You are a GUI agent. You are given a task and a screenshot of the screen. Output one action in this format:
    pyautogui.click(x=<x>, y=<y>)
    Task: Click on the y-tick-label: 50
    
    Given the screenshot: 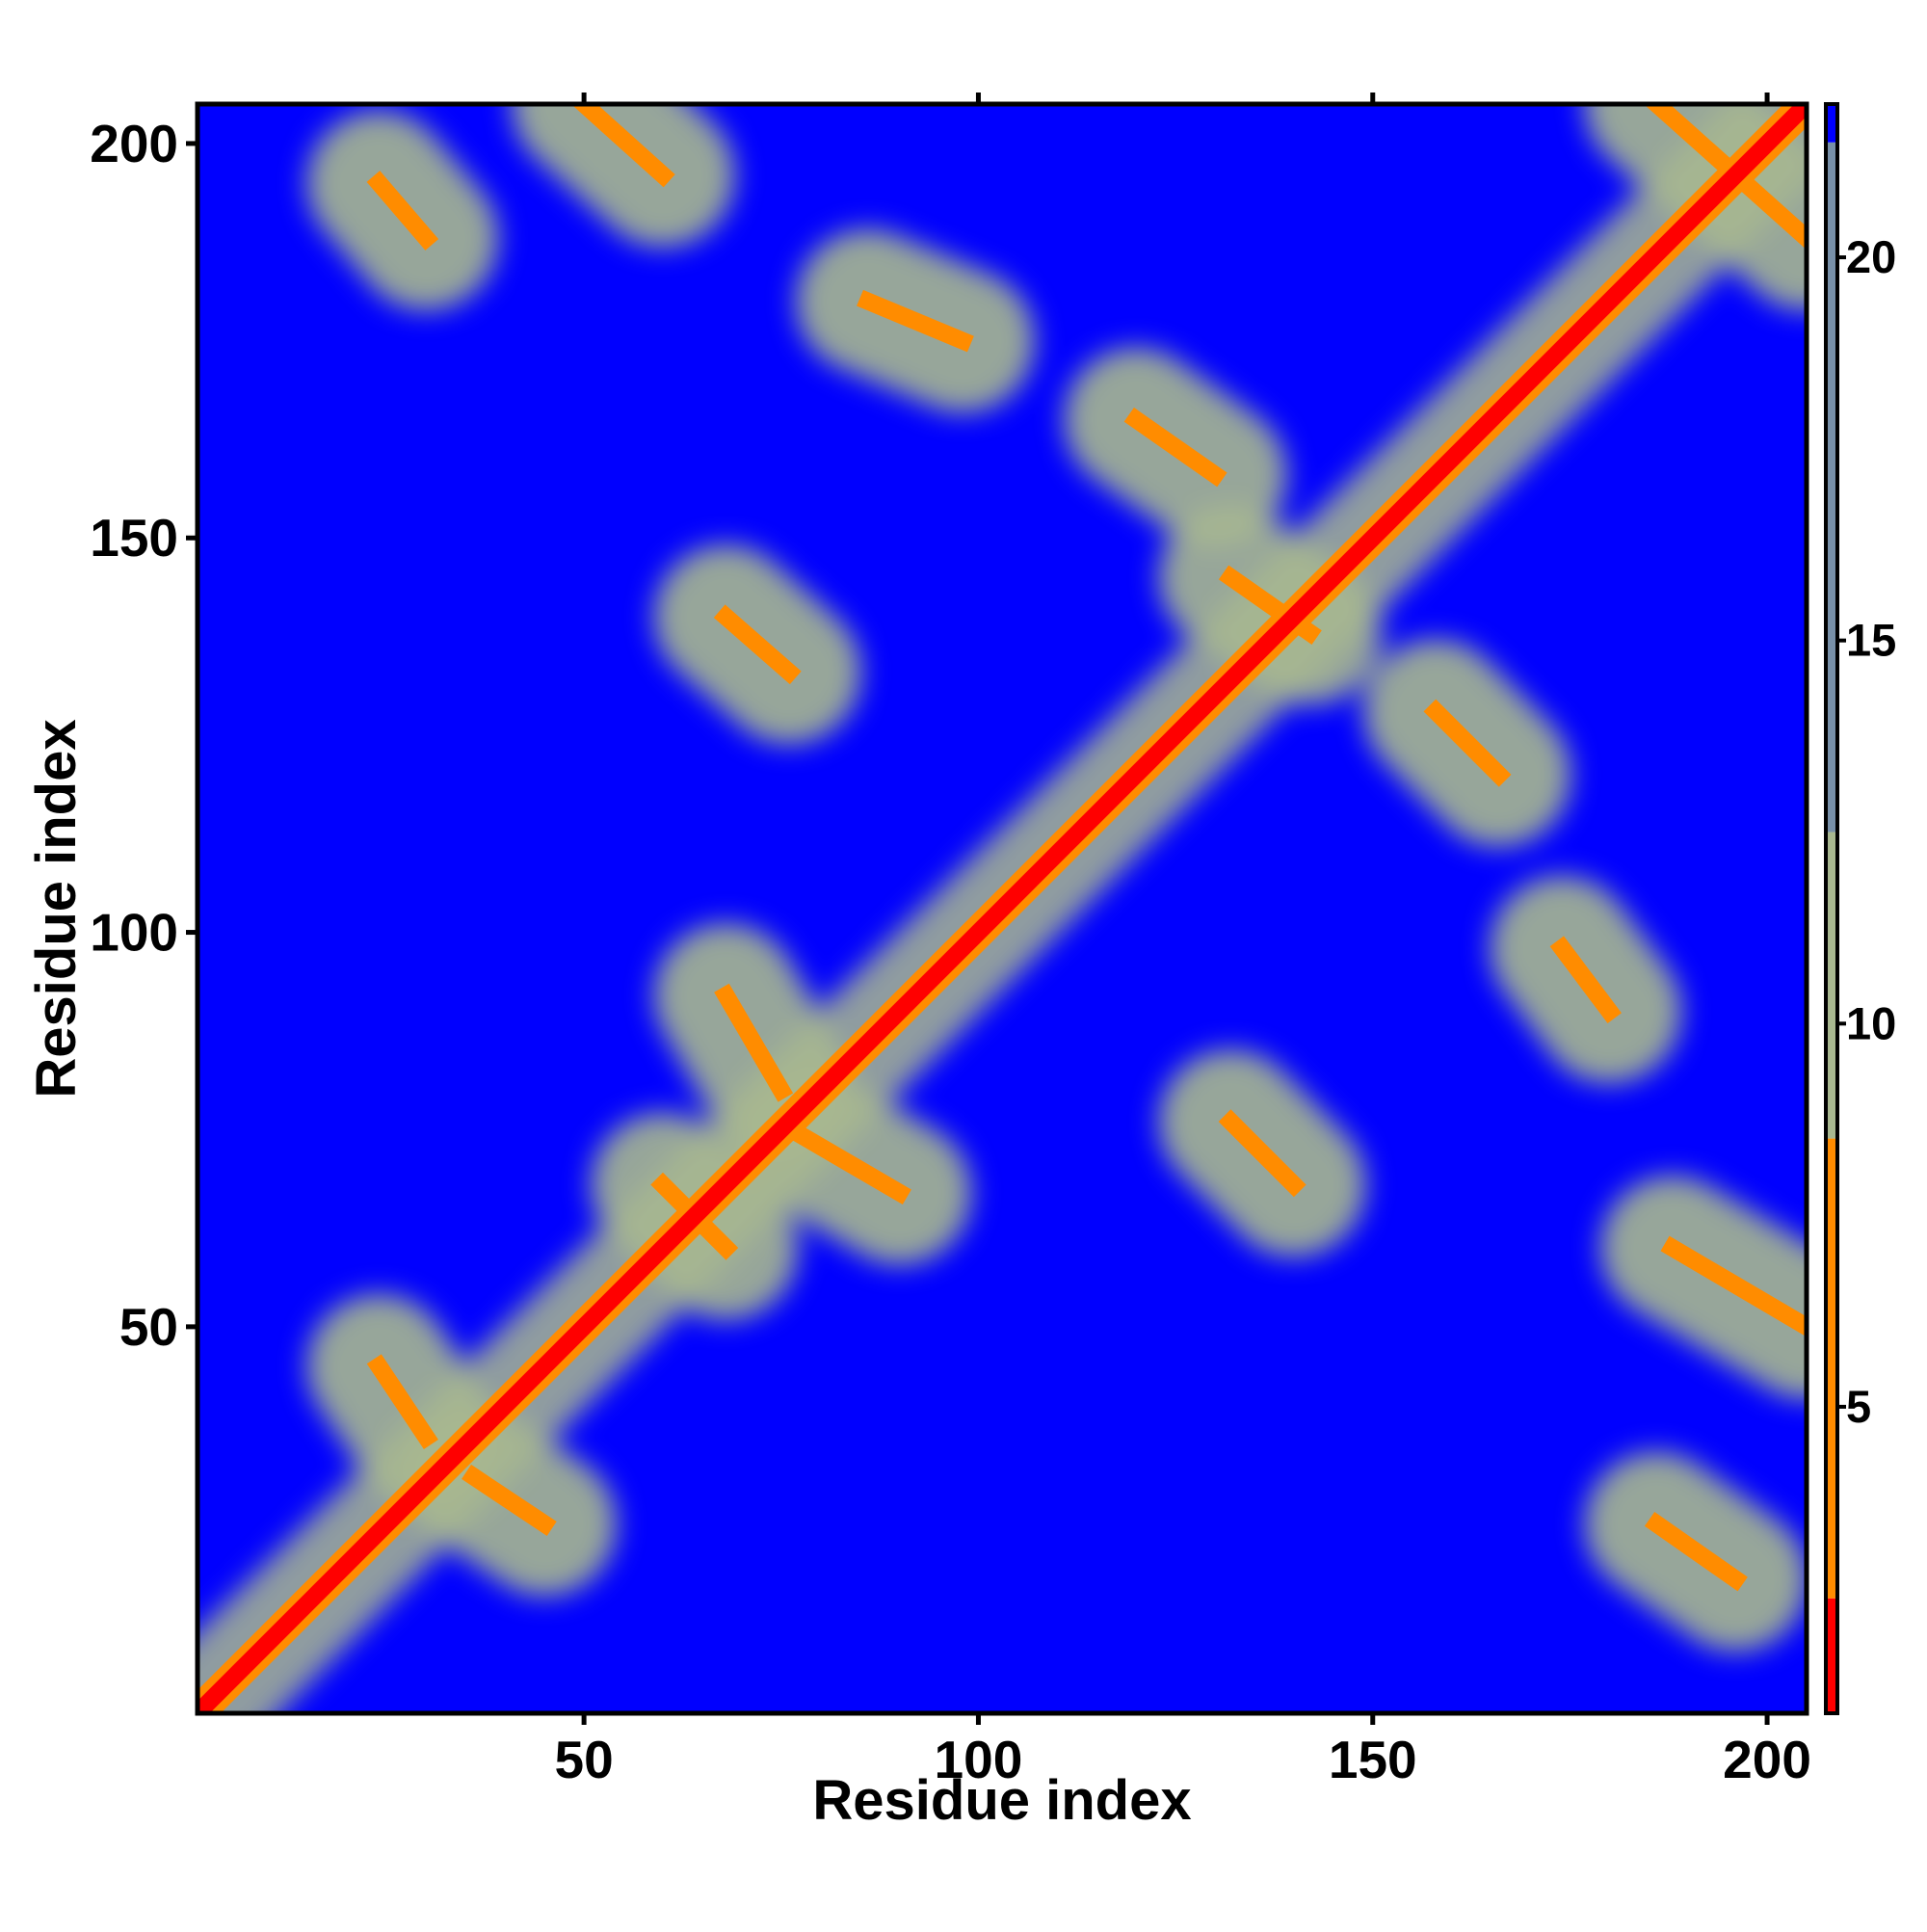 What is the action you would take?
    pyautogui.click(x=149, y=1327)
    